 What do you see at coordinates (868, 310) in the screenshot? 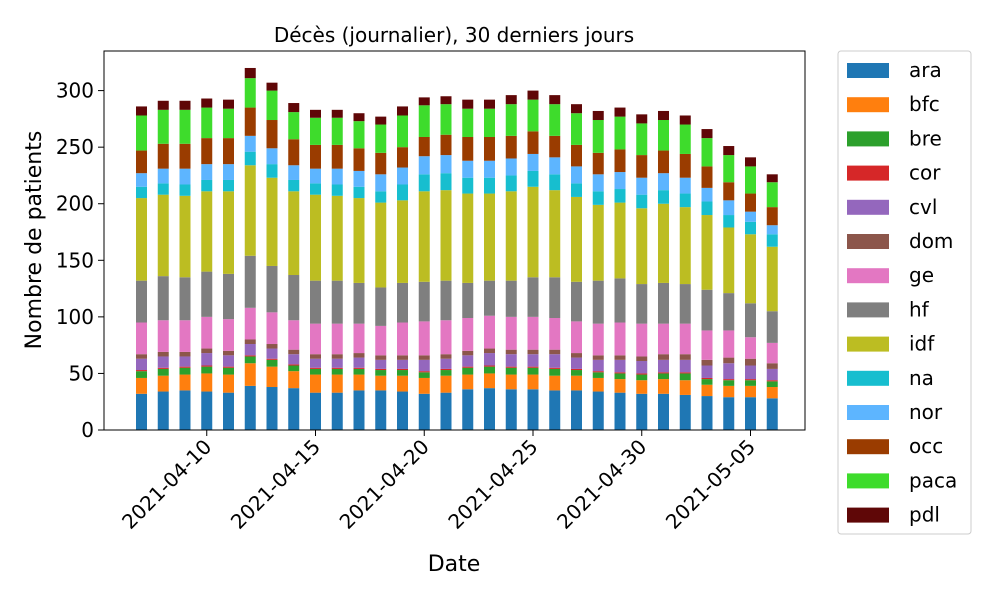
I see `legend-swatch-hf` at bounding box center [868, 310].